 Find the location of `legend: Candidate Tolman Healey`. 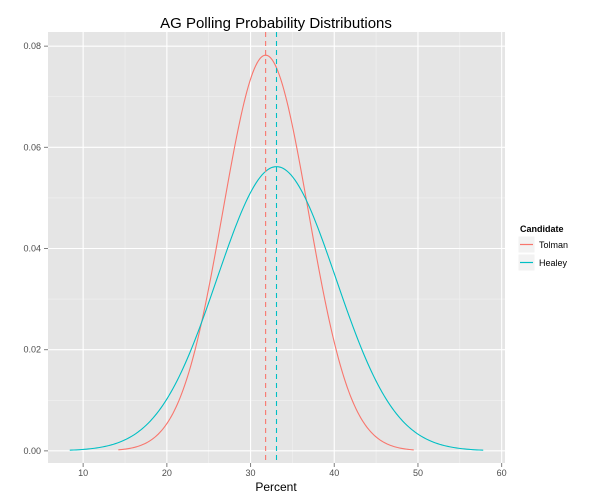

legend: Candidate Tolman Healey is located at coordinates (542, 248).